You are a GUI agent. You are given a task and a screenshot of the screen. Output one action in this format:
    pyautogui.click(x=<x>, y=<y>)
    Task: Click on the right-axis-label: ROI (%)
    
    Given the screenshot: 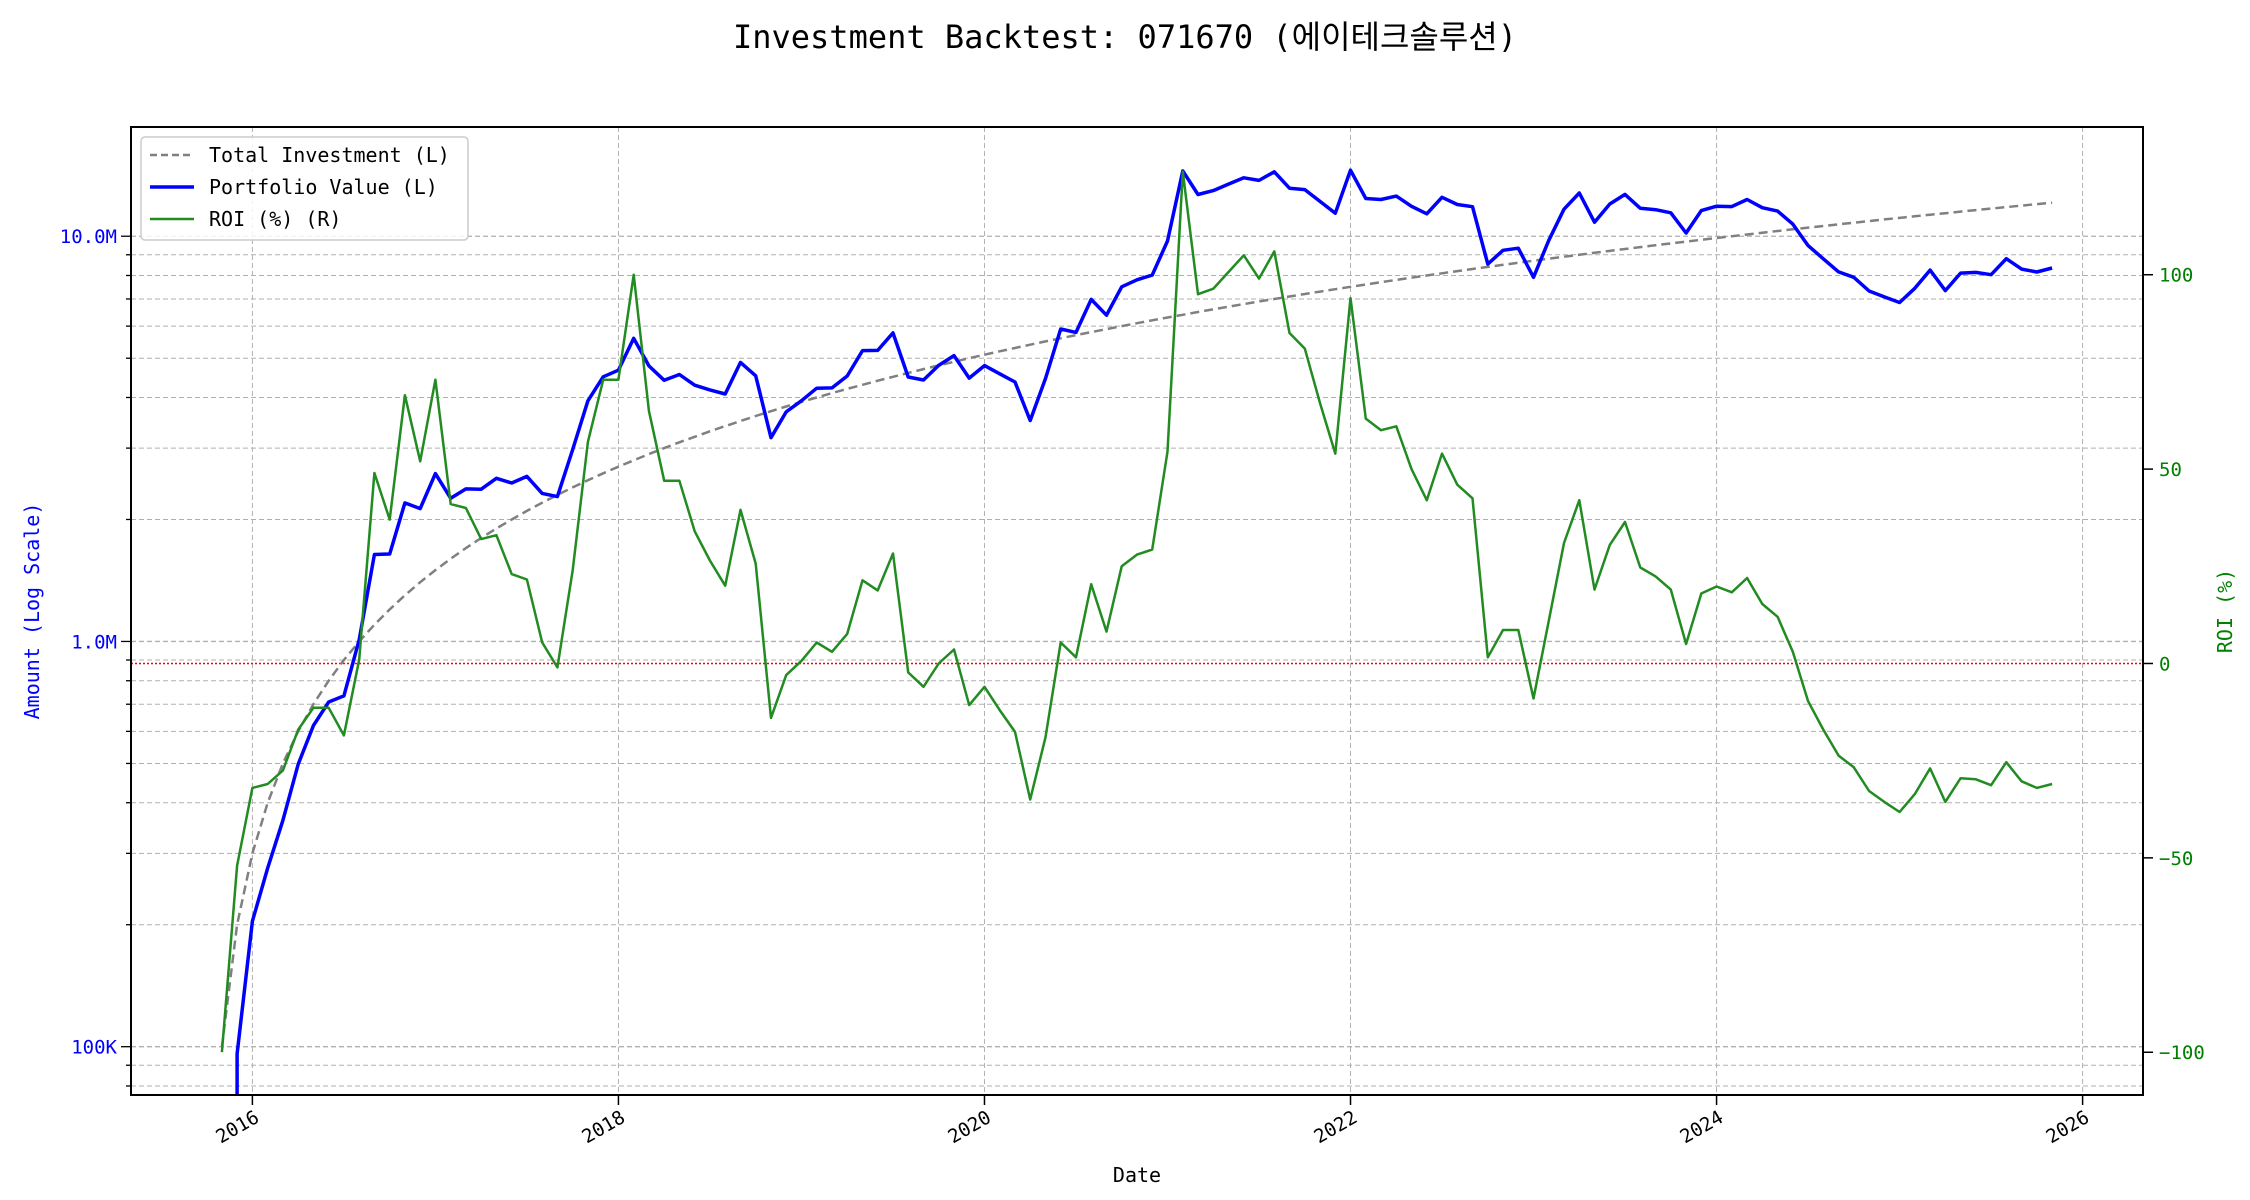 What is the action you would take?
    pyautogui.click(x=2225, y=611)
    